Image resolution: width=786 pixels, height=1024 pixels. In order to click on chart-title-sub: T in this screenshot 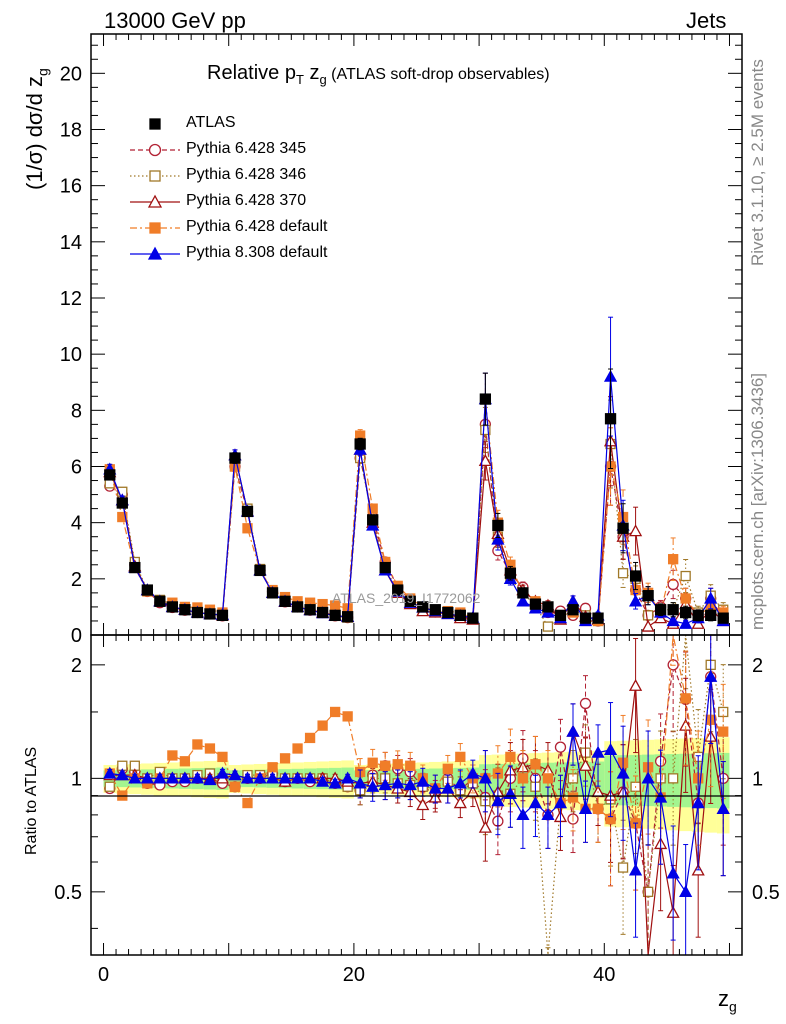, I will do `click(299, 79)`.